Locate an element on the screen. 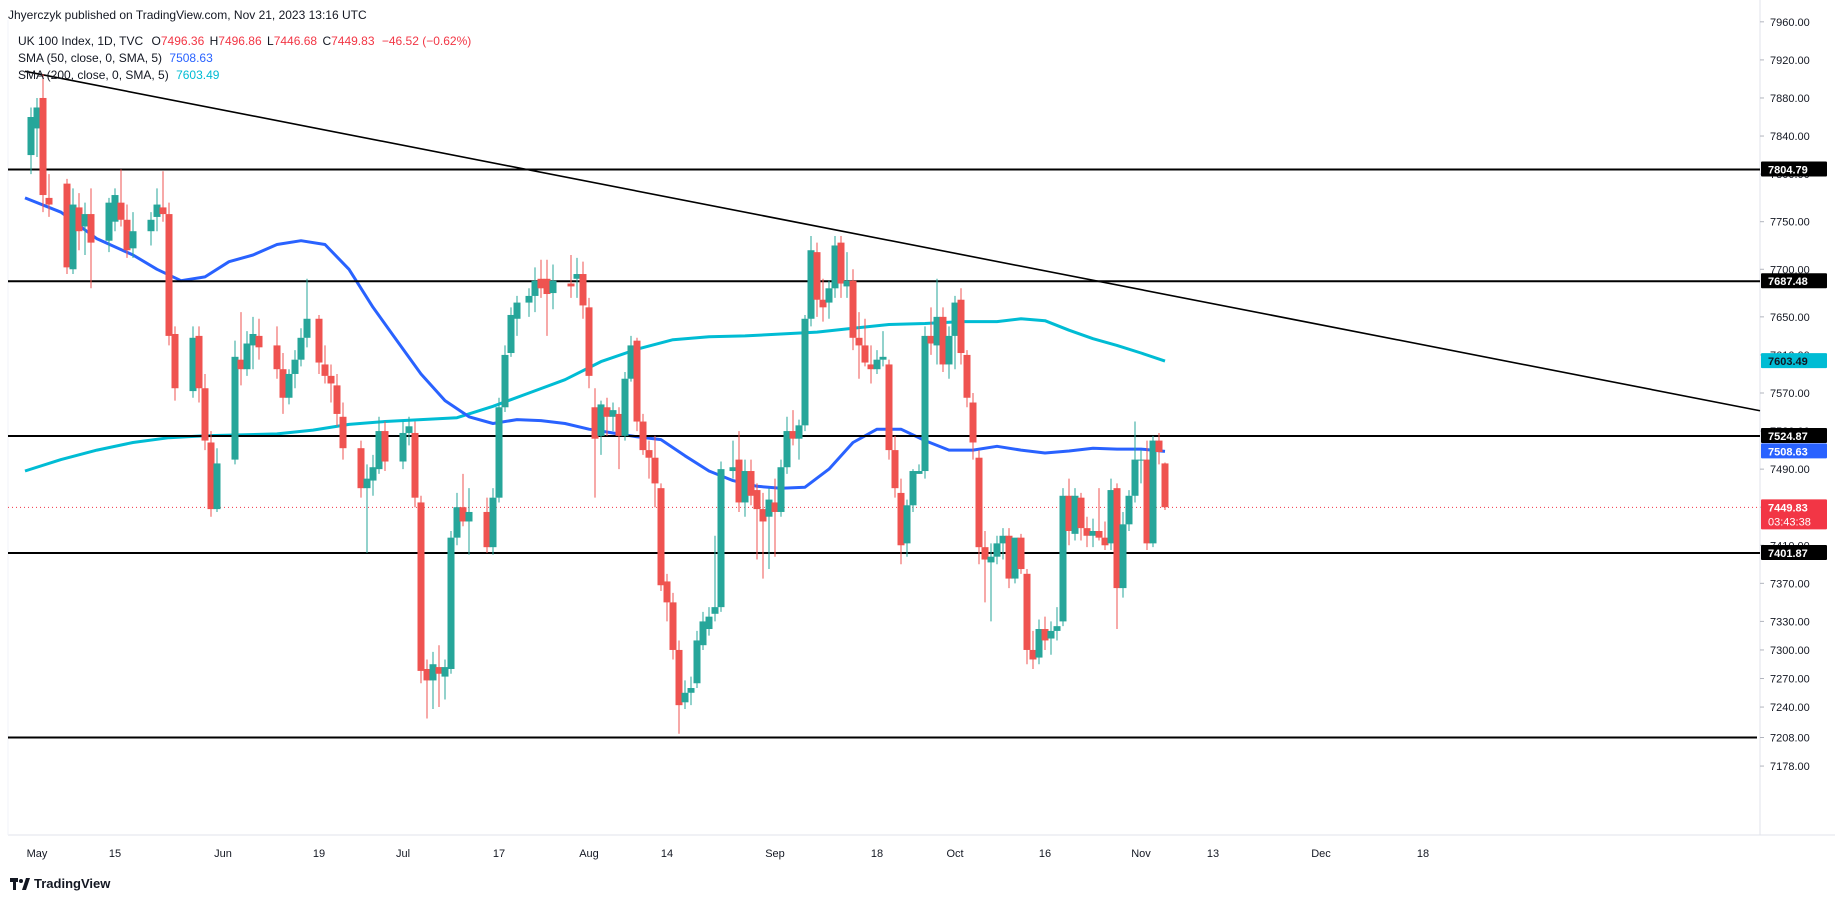 This screenshot has height=901, width=1835. last-price-tag: 7449.83 is located at coordinates (1788, 508).